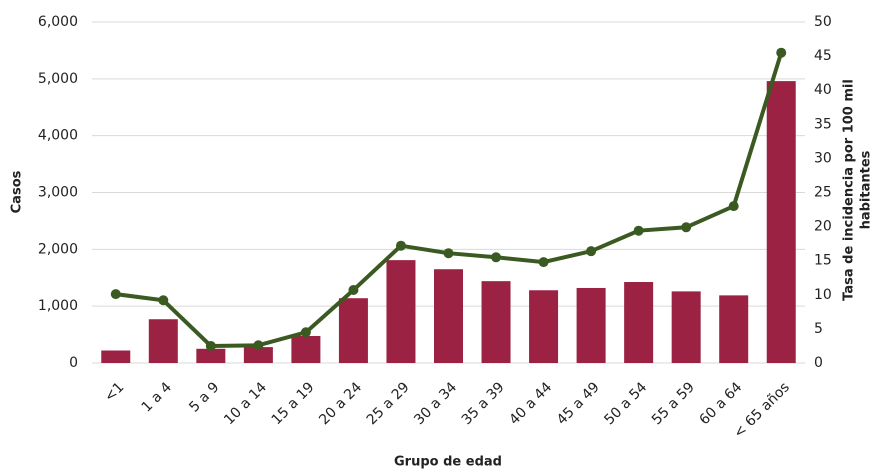 This screenshot has height=471, width=874. I want to click on y-tick-label: 5,000, so click(58, 79).